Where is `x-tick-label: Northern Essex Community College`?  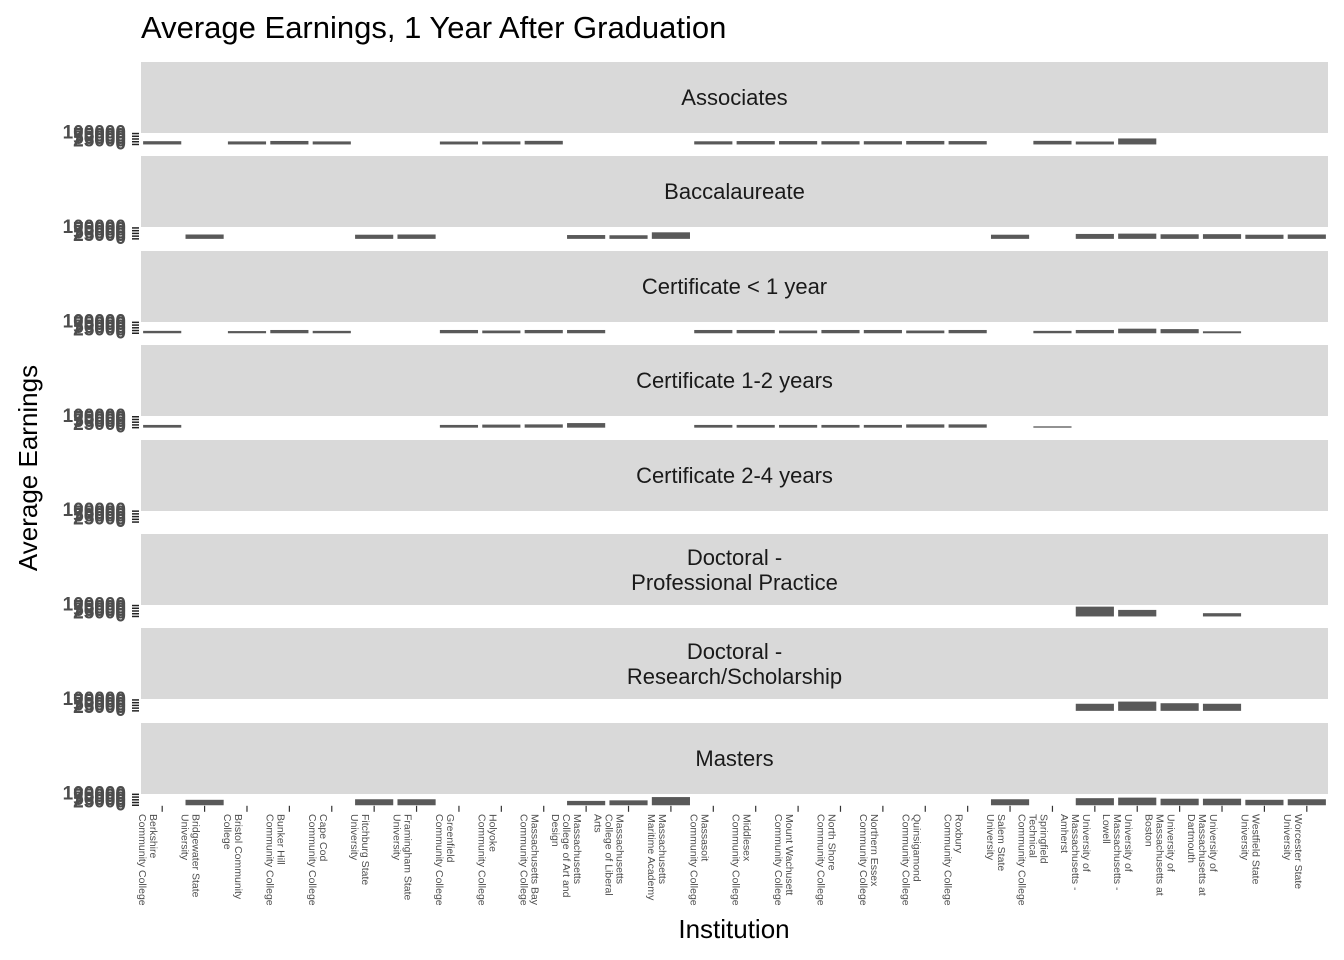
x-tick-label: Northern Essex Community College is located at coordinates (868, 860).